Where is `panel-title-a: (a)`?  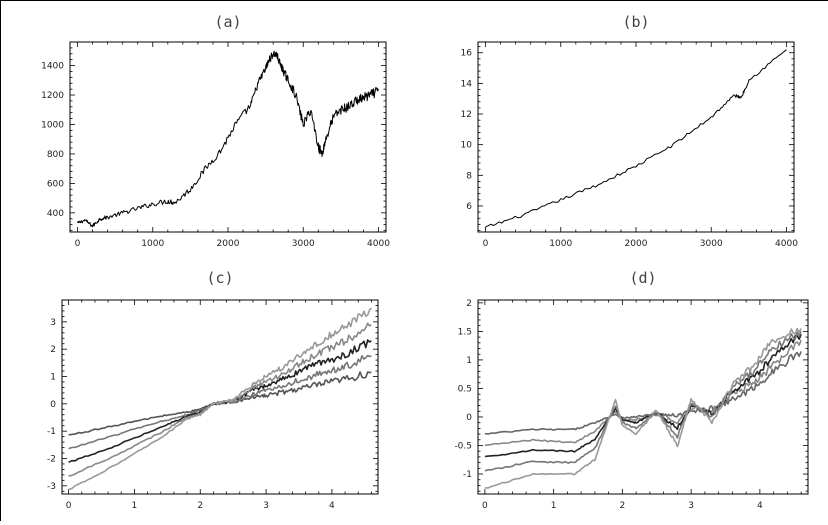 panel-title-a: (a) is located at coordinates (227, 22).